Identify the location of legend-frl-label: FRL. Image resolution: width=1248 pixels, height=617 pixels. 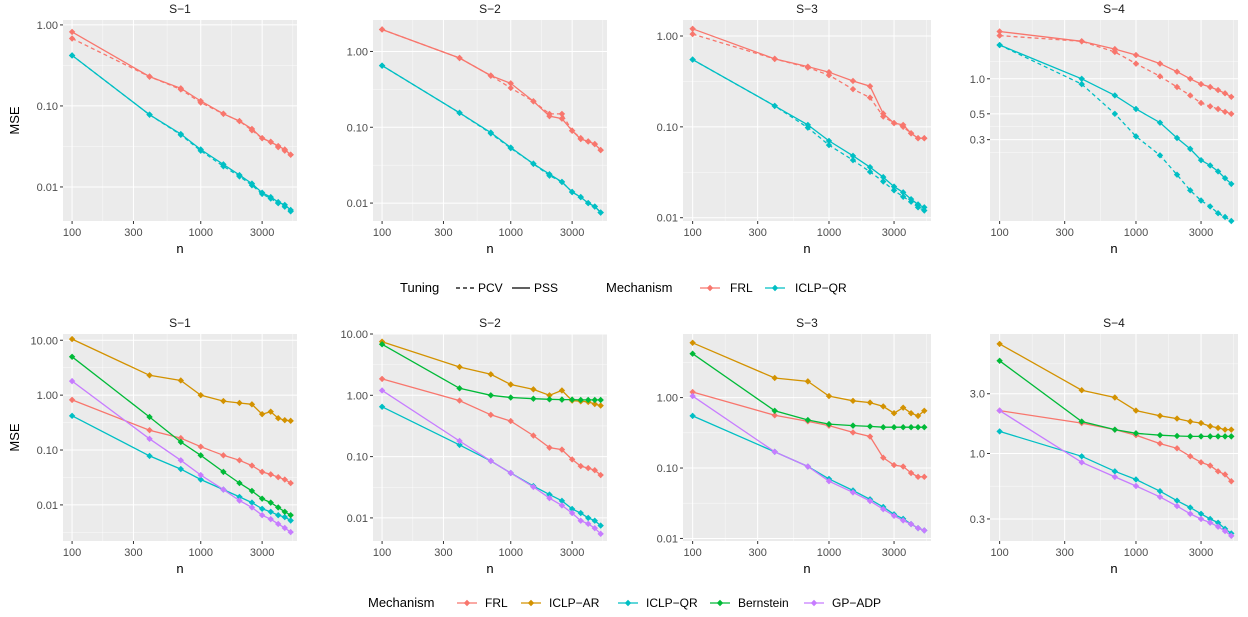
(741, 288).